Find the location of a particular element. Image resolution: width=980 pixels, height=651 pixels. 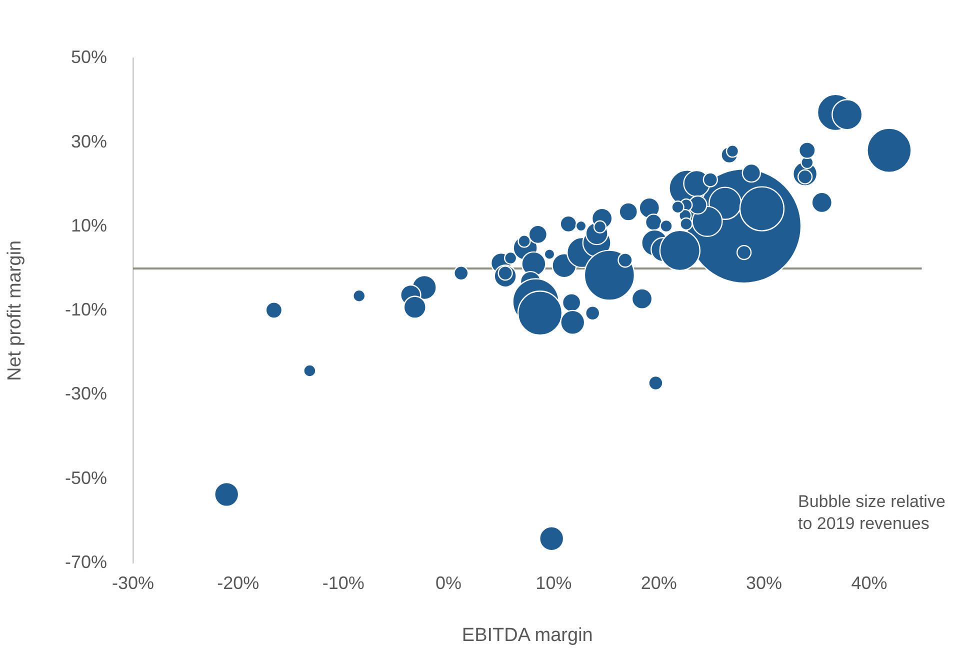

x-tick-label: -10% is located at coordinates (343, 582).